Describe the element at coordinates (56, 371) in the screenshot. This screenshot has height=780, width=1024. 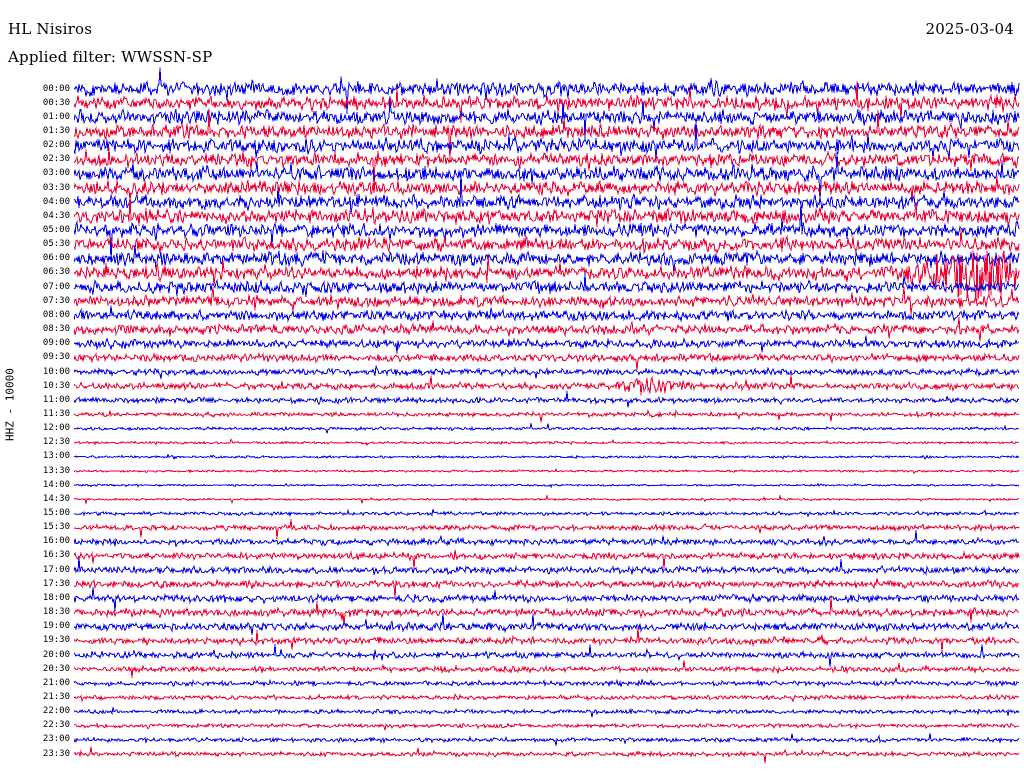
I see `time-tick-label: 10:00` at that location.